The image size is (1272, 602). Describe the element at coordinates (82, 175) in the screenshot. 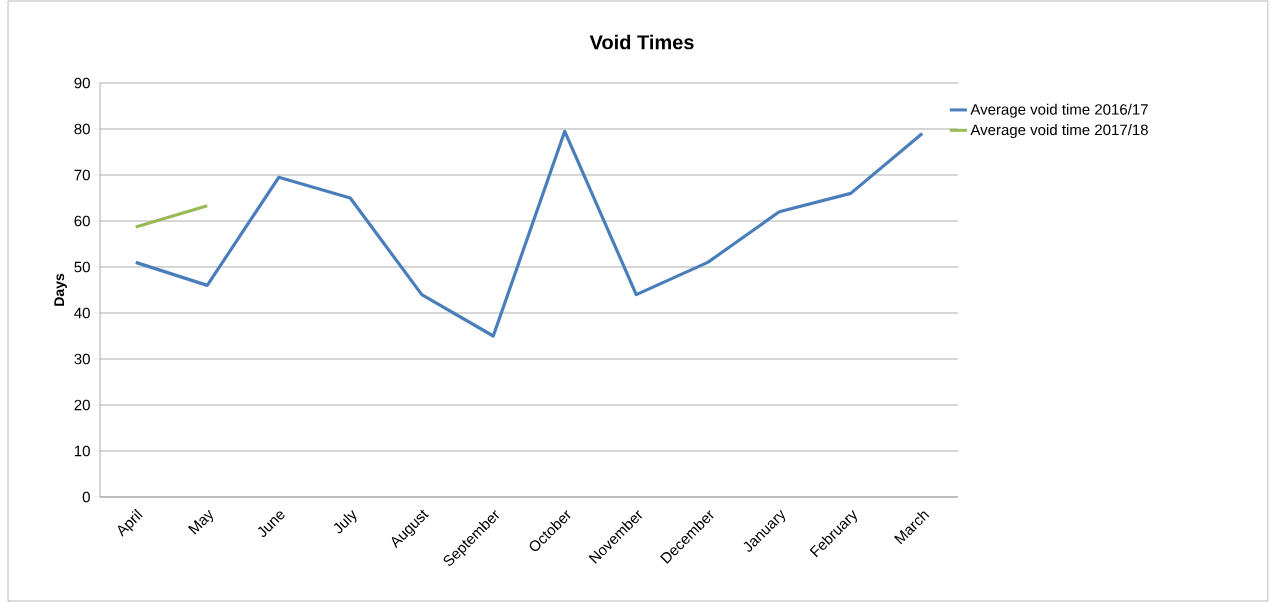

I see `y-tick-label: 70` at that location.